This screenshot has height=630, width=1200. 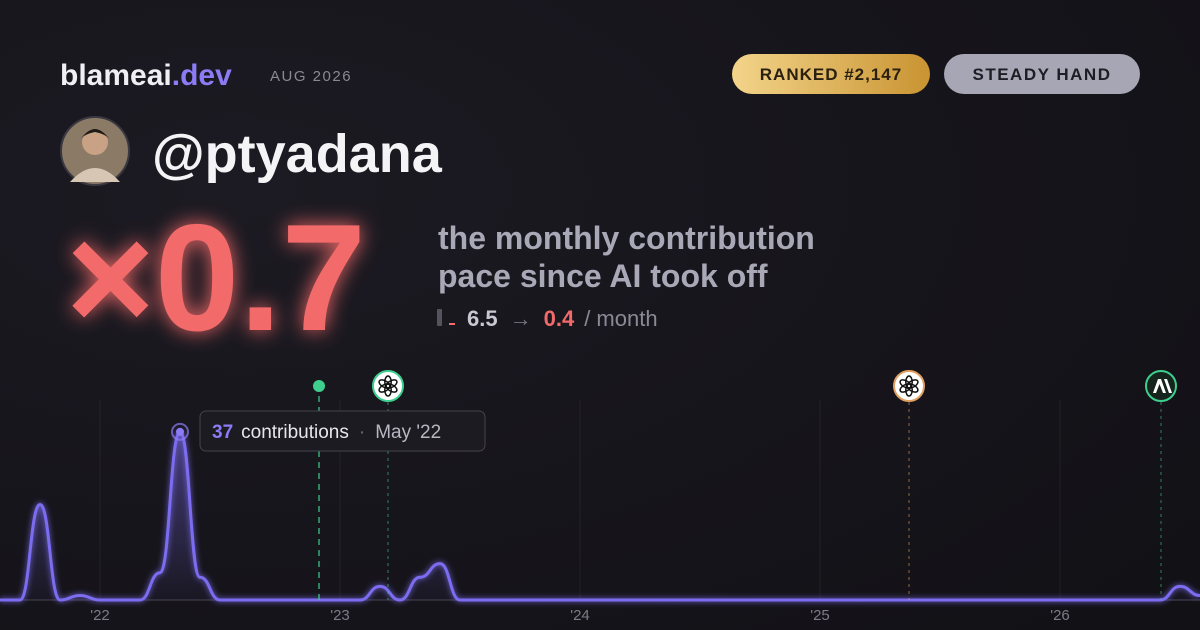 I want to click on pace: 6.5 → 0.4 / month, so click(x=562, y=318).